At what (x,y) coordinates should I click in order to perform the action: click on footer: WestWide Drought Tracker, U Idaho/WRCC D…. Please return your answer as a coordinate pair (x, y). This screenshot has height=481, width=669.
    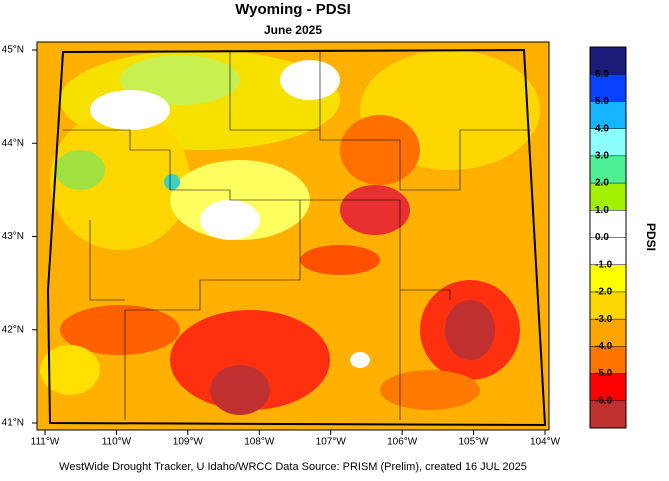
    Looking at the image, I should click on (293, 467).